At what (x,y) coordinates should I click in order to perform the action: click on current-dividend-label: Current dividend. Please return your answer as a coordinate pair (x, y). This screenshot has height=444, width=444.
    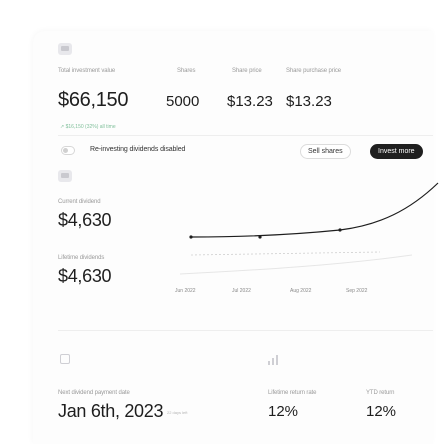
    Looking at the image, I should click on (79, 202).